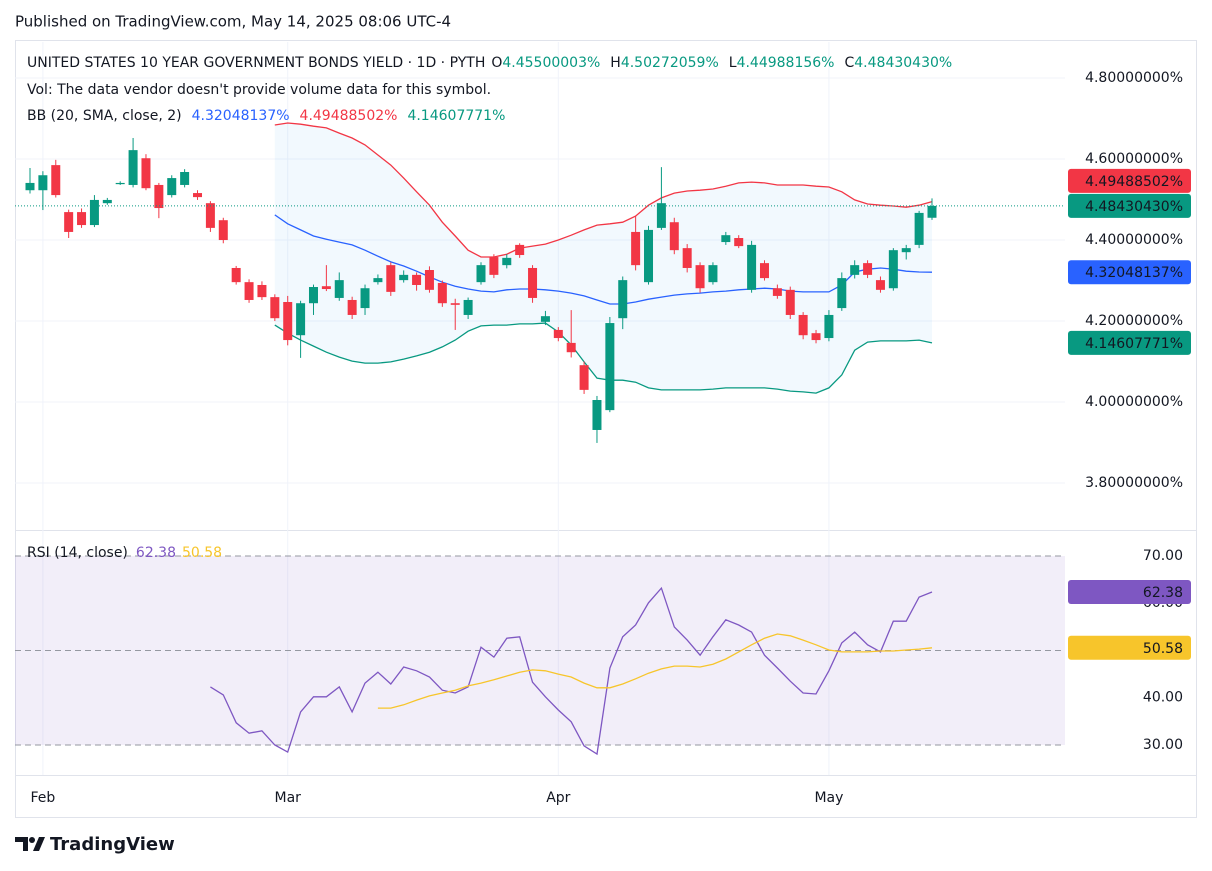  What do you see at coordinates (112, 844) in the screenshot?
I see `footer-logo-text: TradingView` at bounding box center [112, 844].